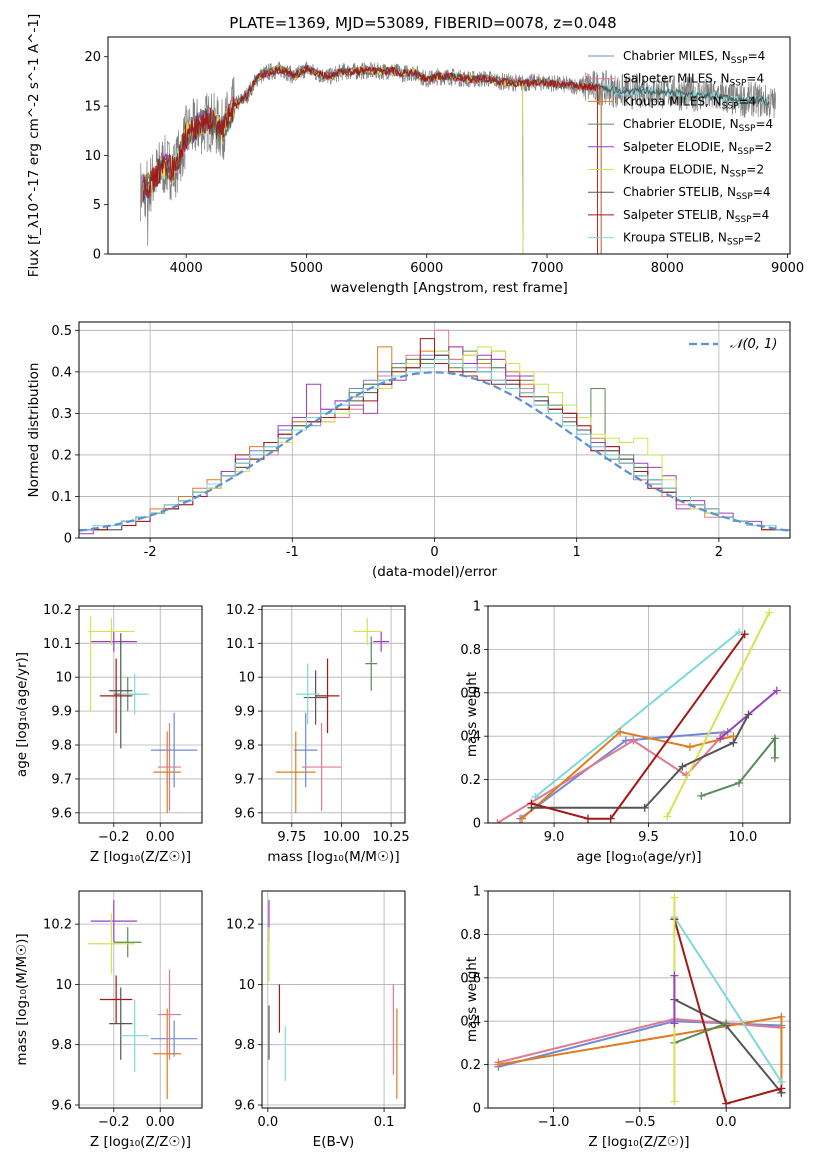  I want to click on x-tick-label: 6000, so click(426, 268).